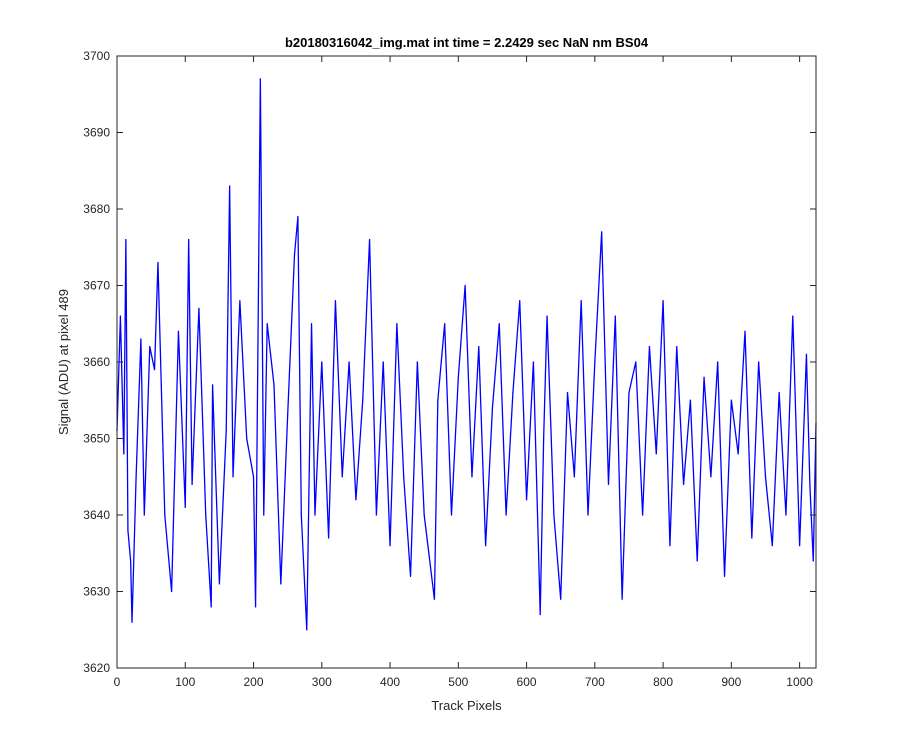 The width and height of the screenshot is (900, 750). Describe the element at coordinates (63, 362) in the screenshot. I see `y-axis-label: Signal (ADU) at pixel 489` at that location.